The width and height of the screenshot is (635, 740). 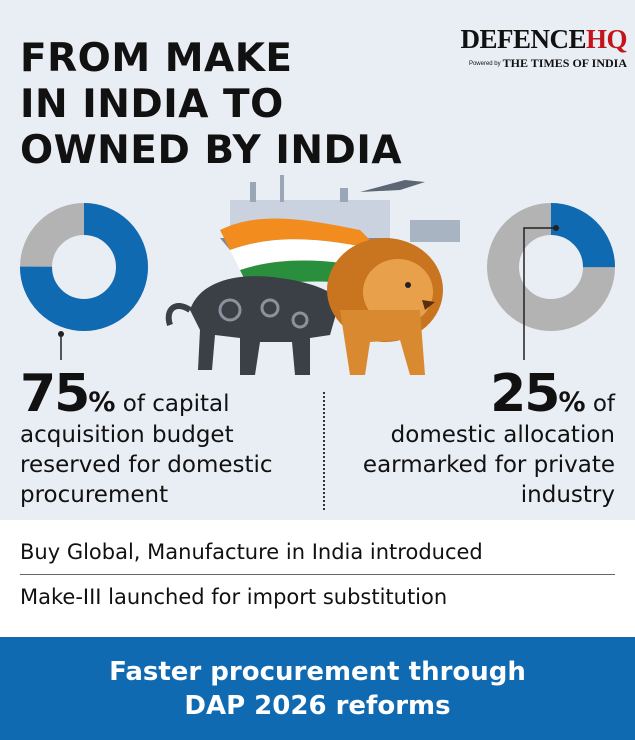 I want to click on donut-25-arc, so click(x=551, y=267).